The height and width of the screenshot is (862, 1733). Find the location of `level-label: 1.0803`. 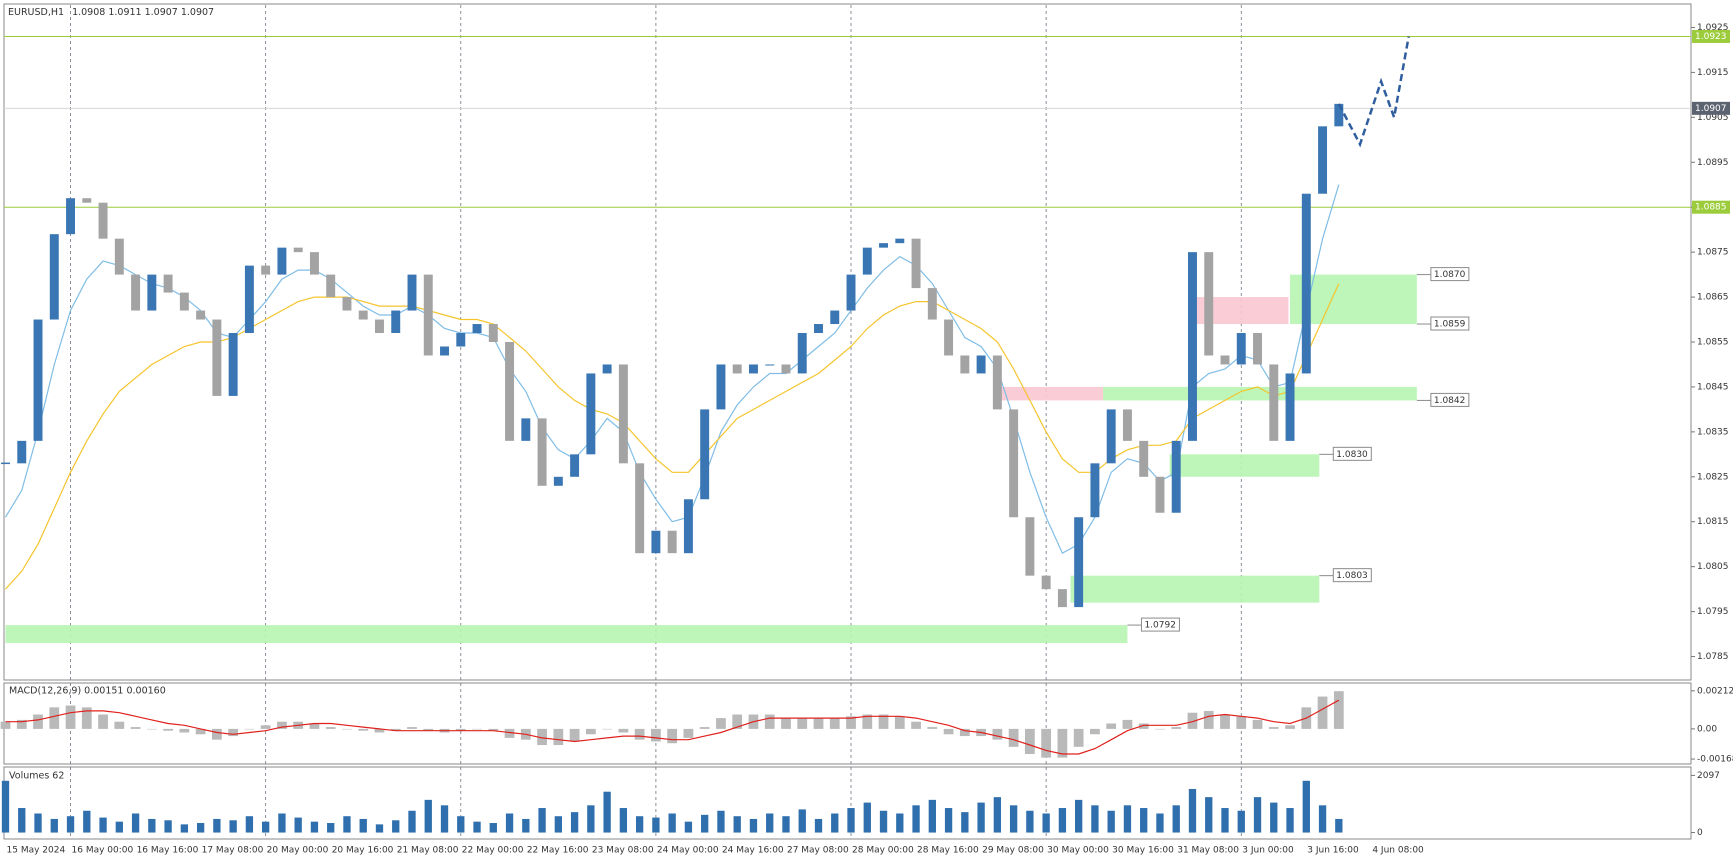

level-label: 1.0803 is located at coordinates (1352, 576).